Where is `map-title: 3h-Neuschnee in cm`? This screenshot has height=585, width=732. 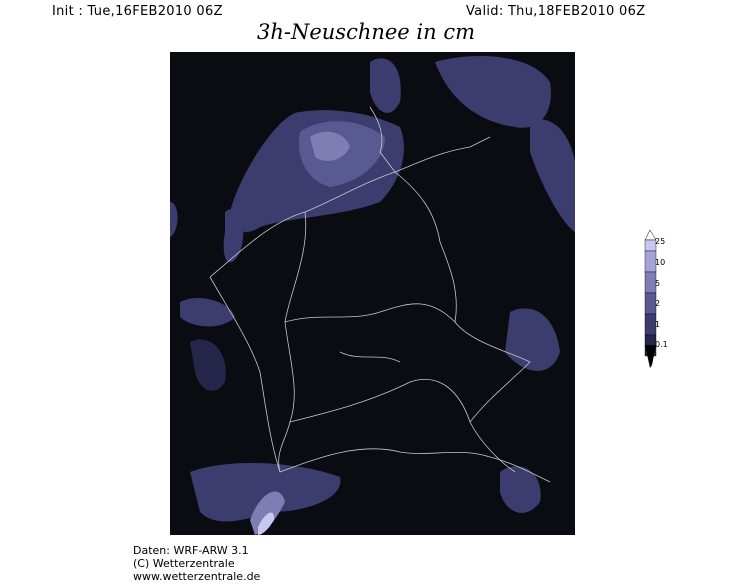
map-title: 3h-Neuschnee in cm is located at coordinates (366, 32).